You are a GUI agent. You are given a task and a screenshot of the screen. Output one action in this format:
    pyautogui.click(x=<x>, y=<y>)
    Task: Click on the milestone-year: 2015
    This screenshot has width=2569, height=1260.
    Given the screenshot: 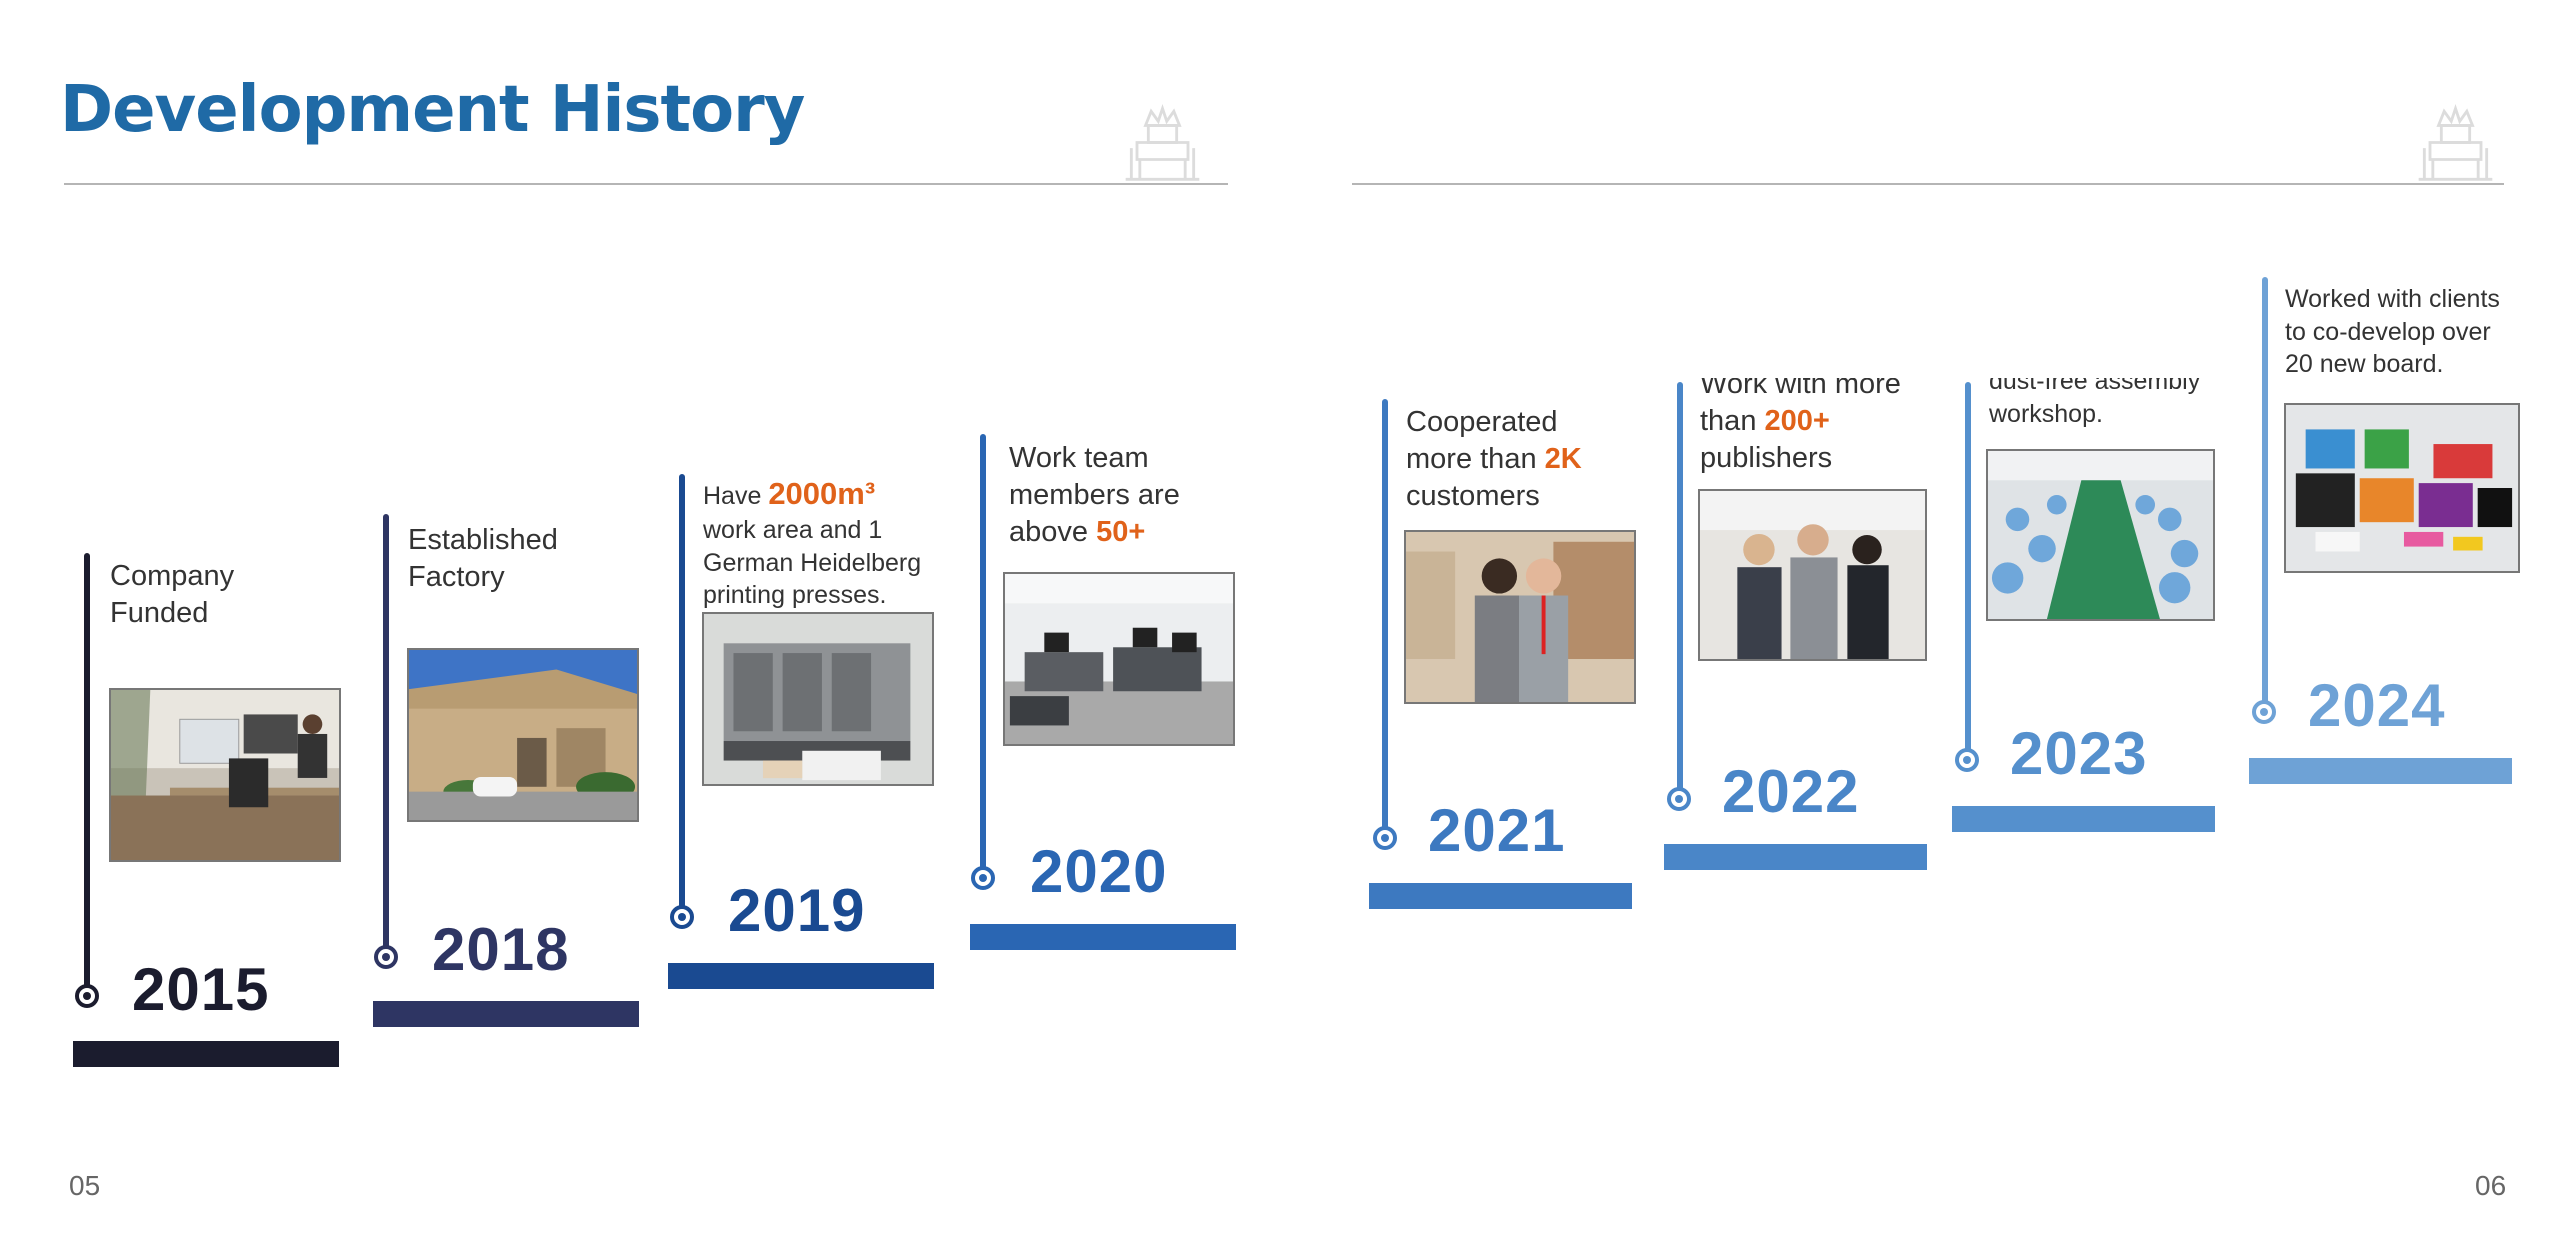 What is the action you would take?
    pyautogui.click(x=201, y=989)
    